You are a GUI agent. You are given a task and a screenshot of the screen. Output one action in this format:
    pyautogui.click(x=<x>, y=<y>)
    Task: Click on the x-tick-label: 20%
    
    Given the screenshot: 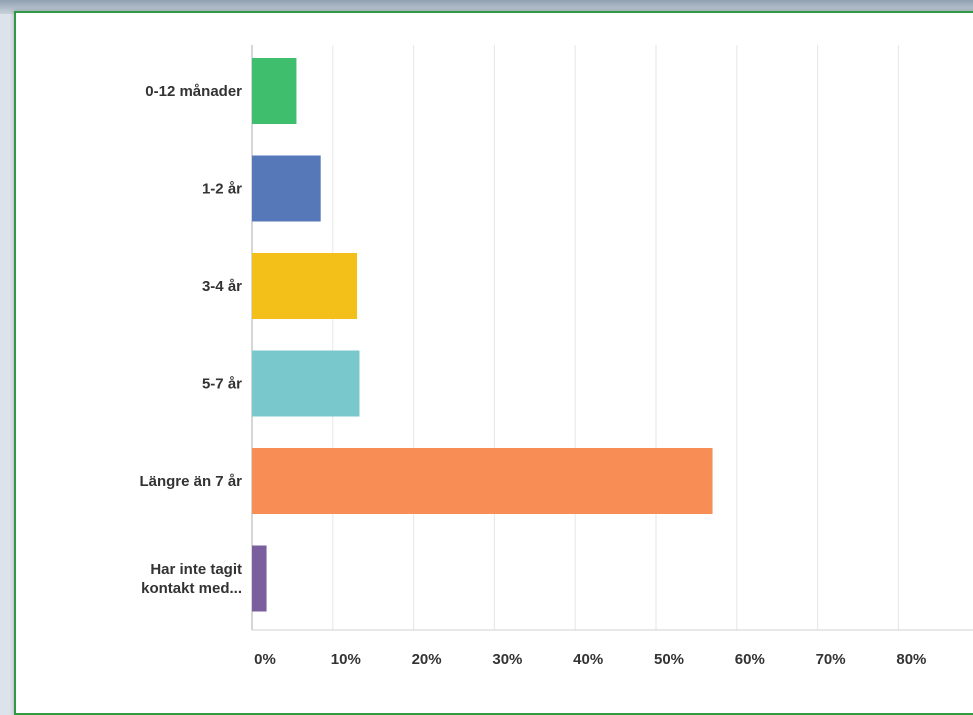 What is the action you would take?
    pyautogui.click(x=427, y=659)
    